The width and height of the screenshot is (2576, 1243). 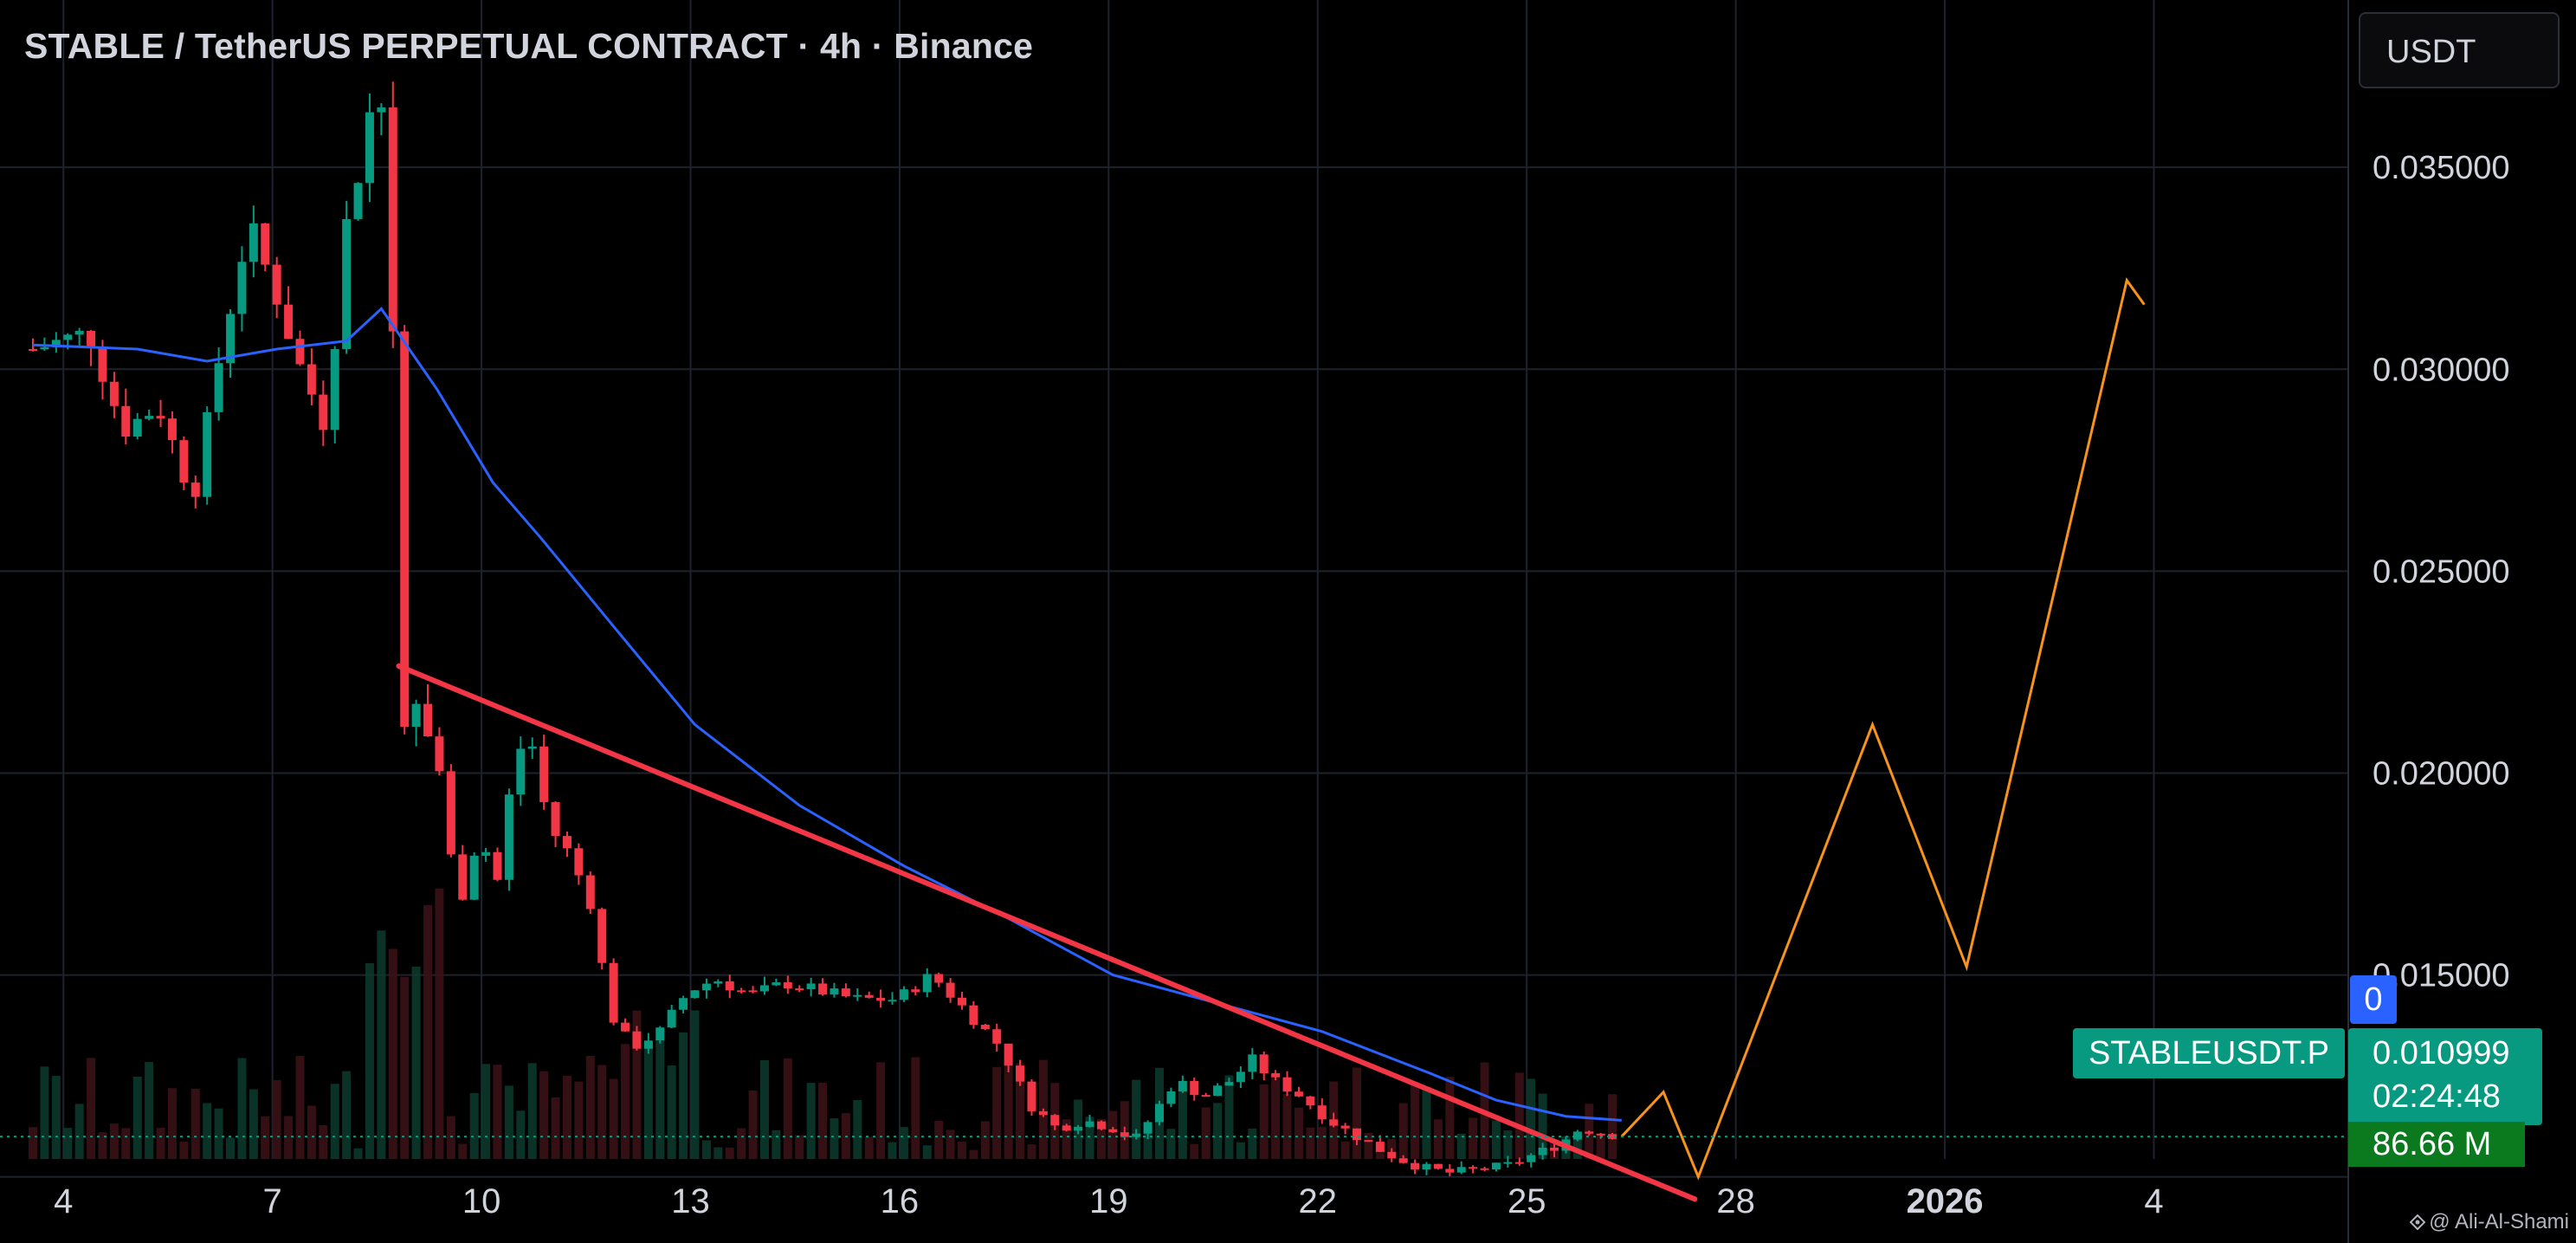 What do you see at coordinates (2445, 1076) in the screenshot?
I see `last-price-label: 0.010999 02:24:48` at bounding box center [2445, 1076].